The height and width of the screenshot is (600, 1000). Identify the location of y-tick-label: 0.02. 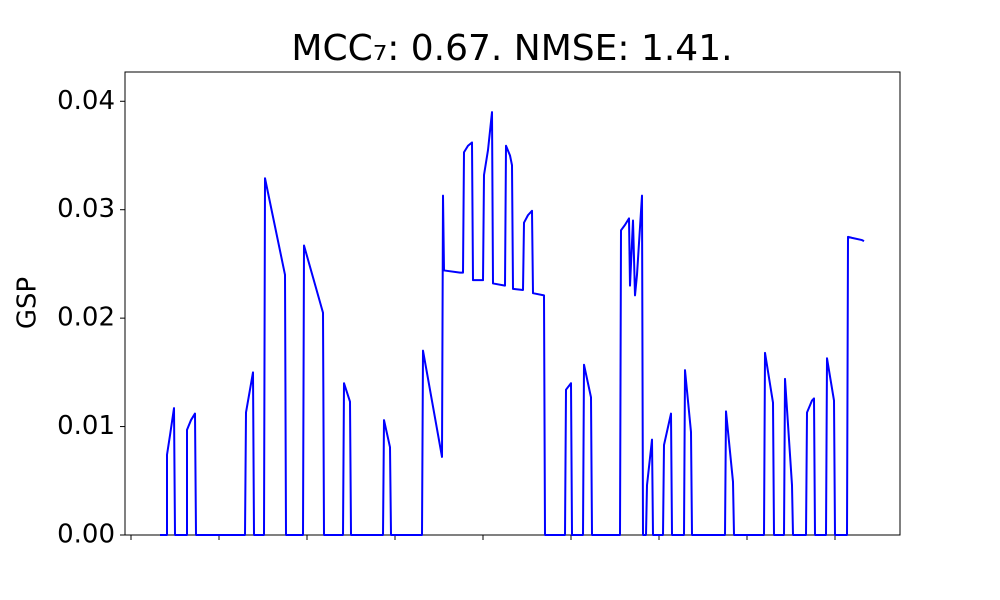
(86, 318).